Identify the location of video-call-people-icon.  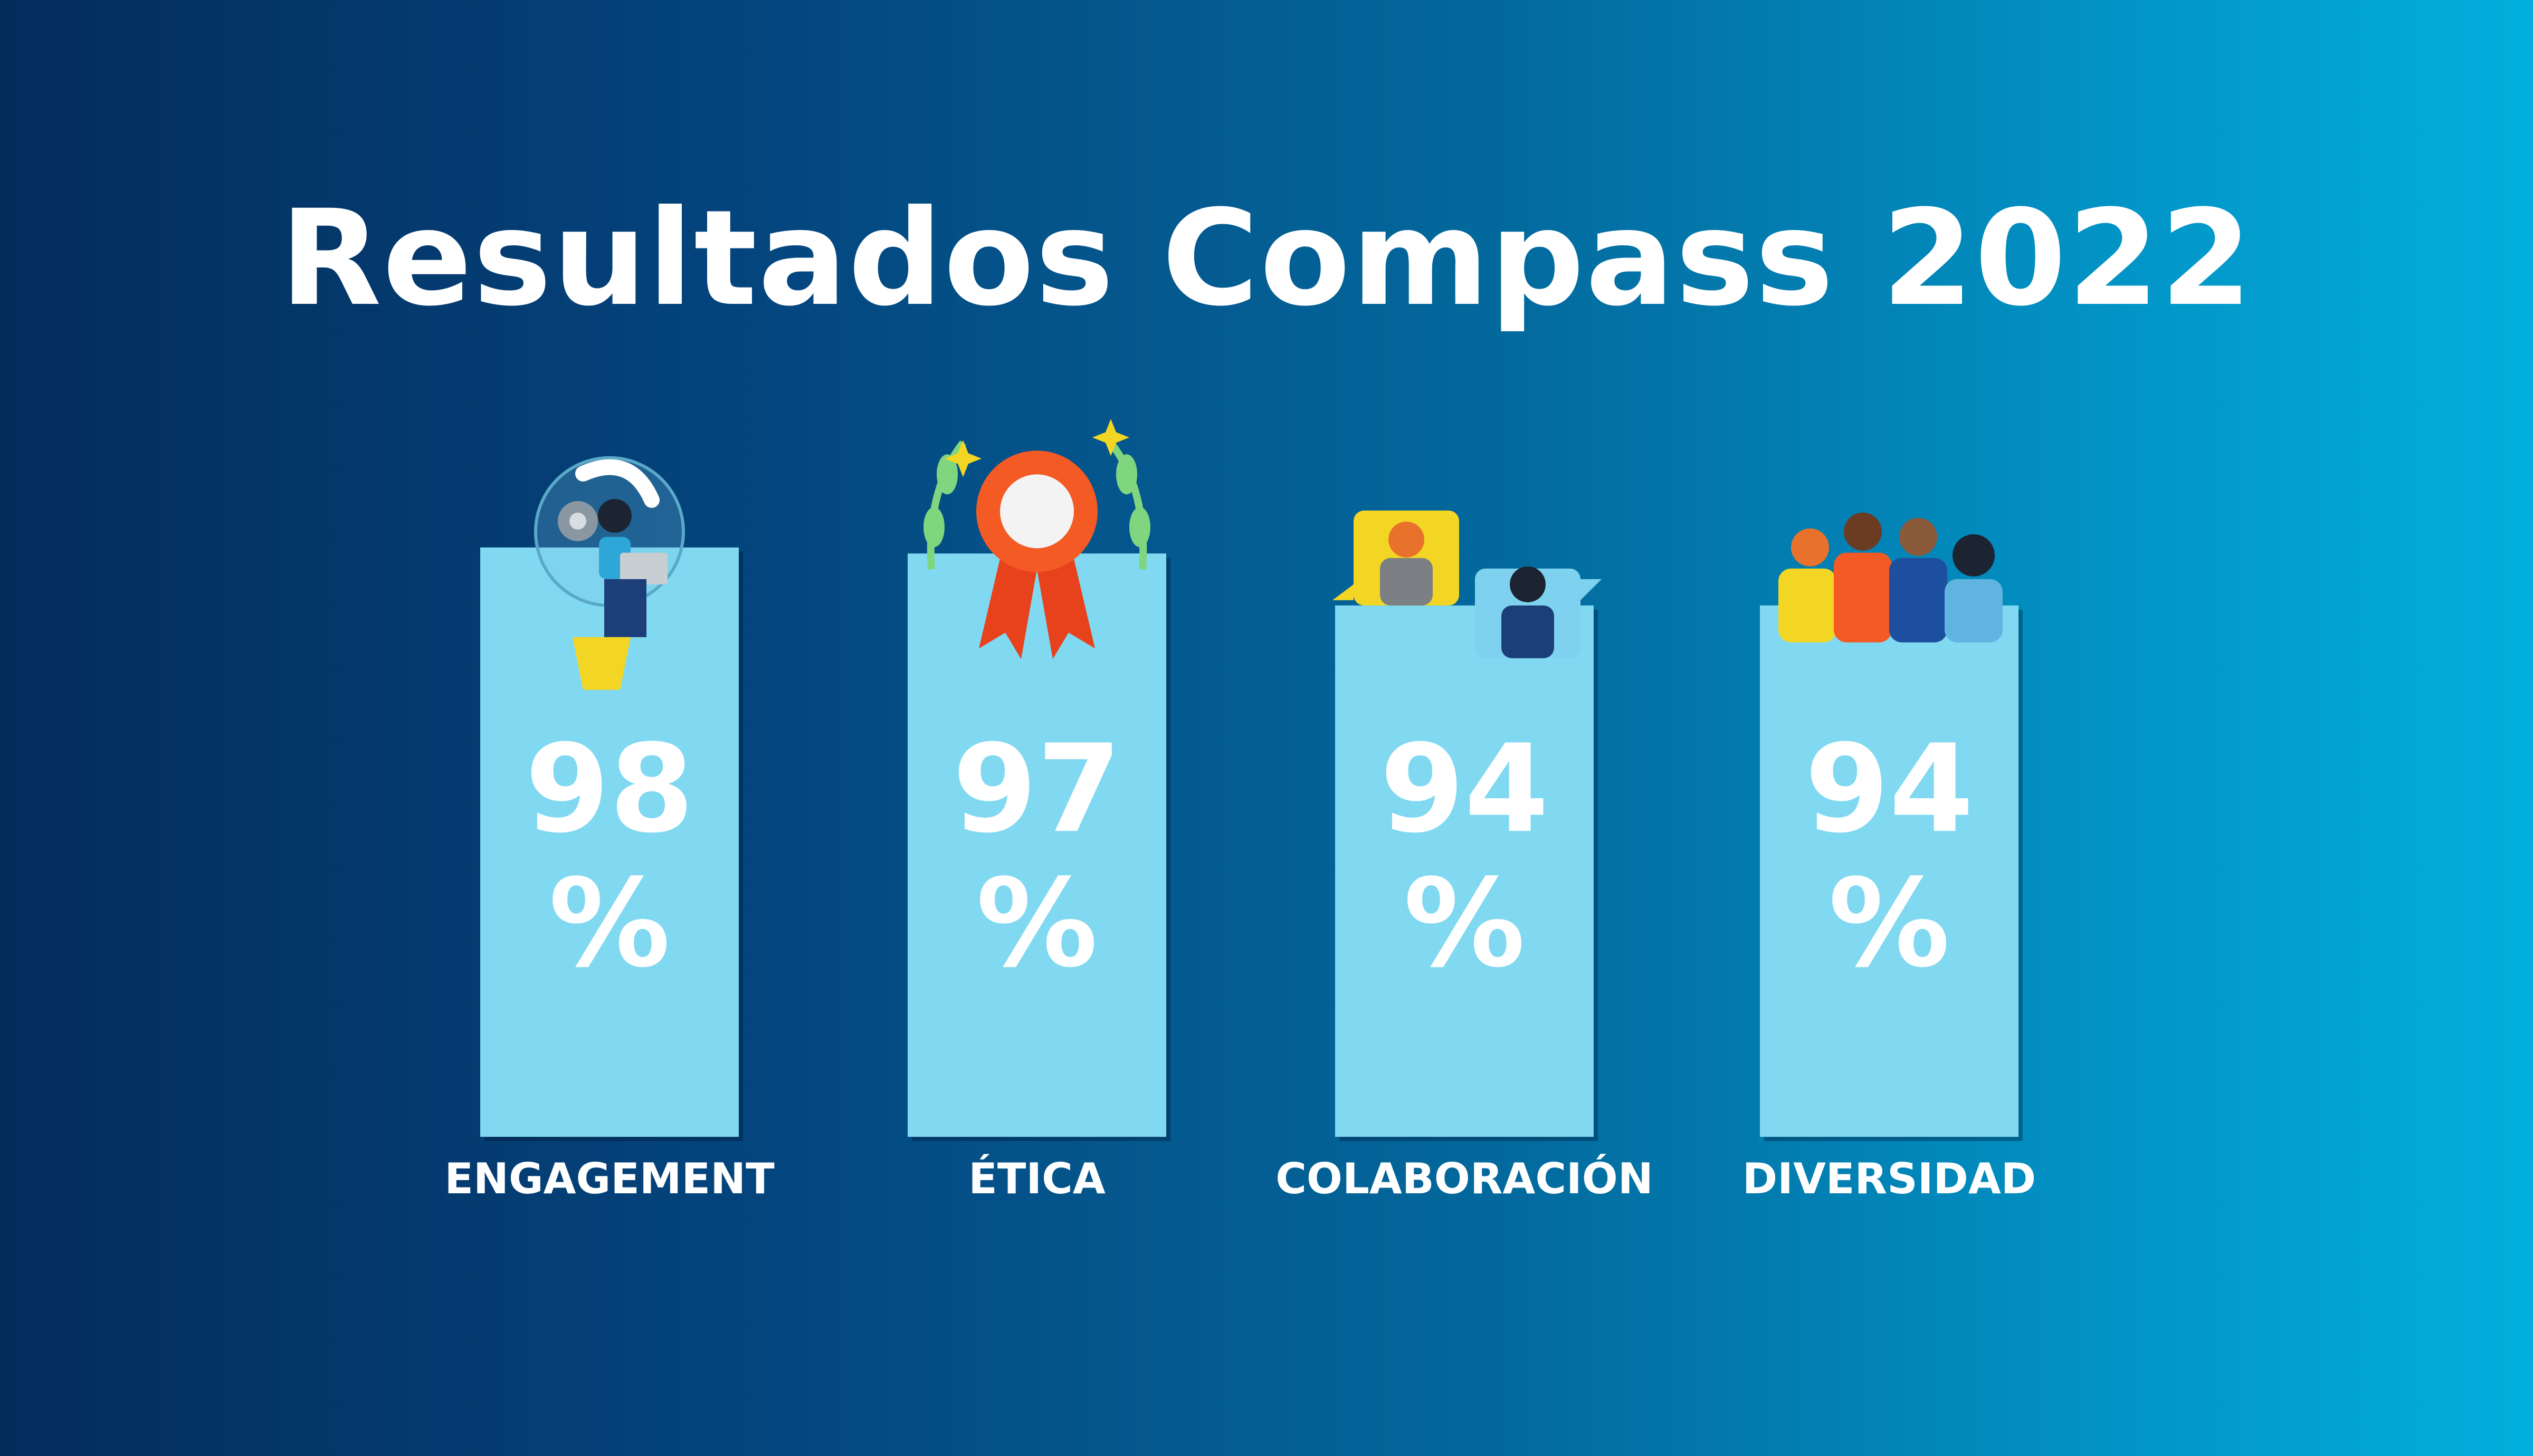
(1467, 584).